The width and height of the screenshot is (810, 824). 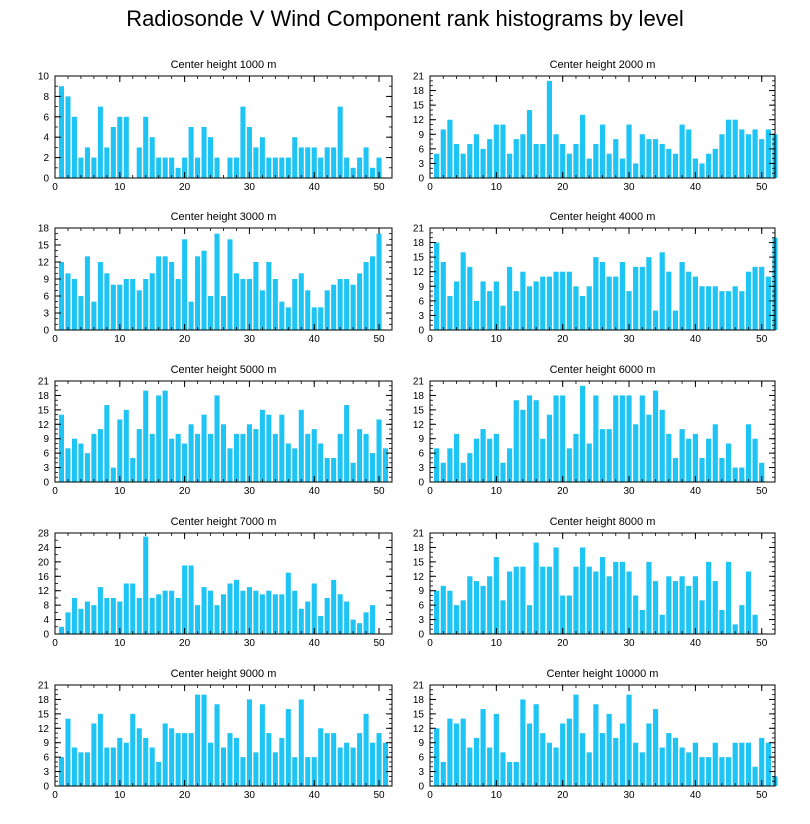 I want to click on x-tick-label: 0, so click(x=430, y=491).